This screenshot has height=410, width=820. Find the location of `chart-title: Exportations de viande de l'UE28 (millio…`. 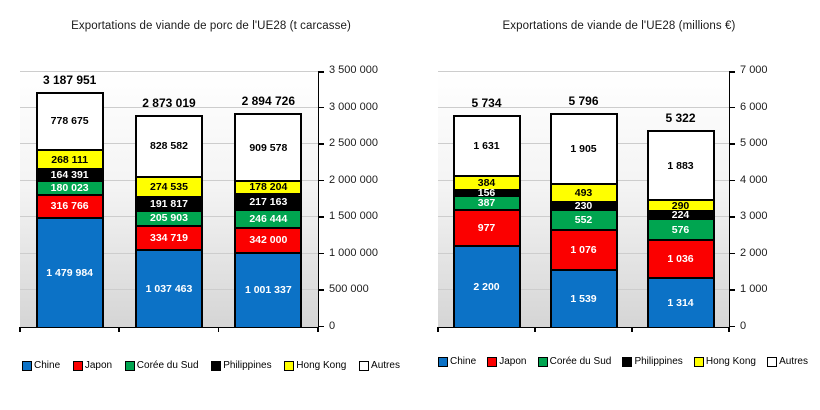

chart-title: Exportations de viande de l'UE28 (millio… is located at coordinates (619, 26).